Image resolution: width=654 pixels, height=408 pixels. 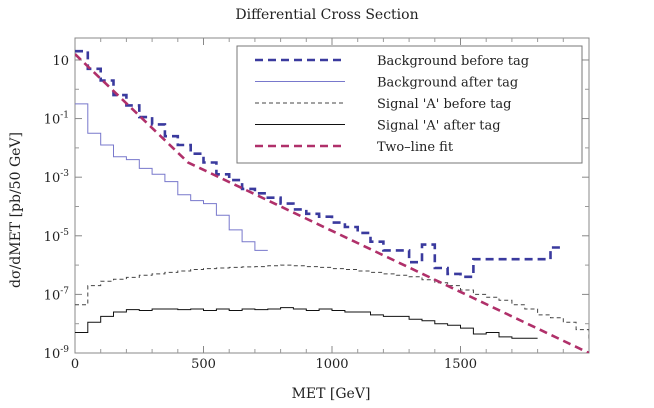 I want to click on legend-label-0: Background before tag, so click(x=453, y=61).